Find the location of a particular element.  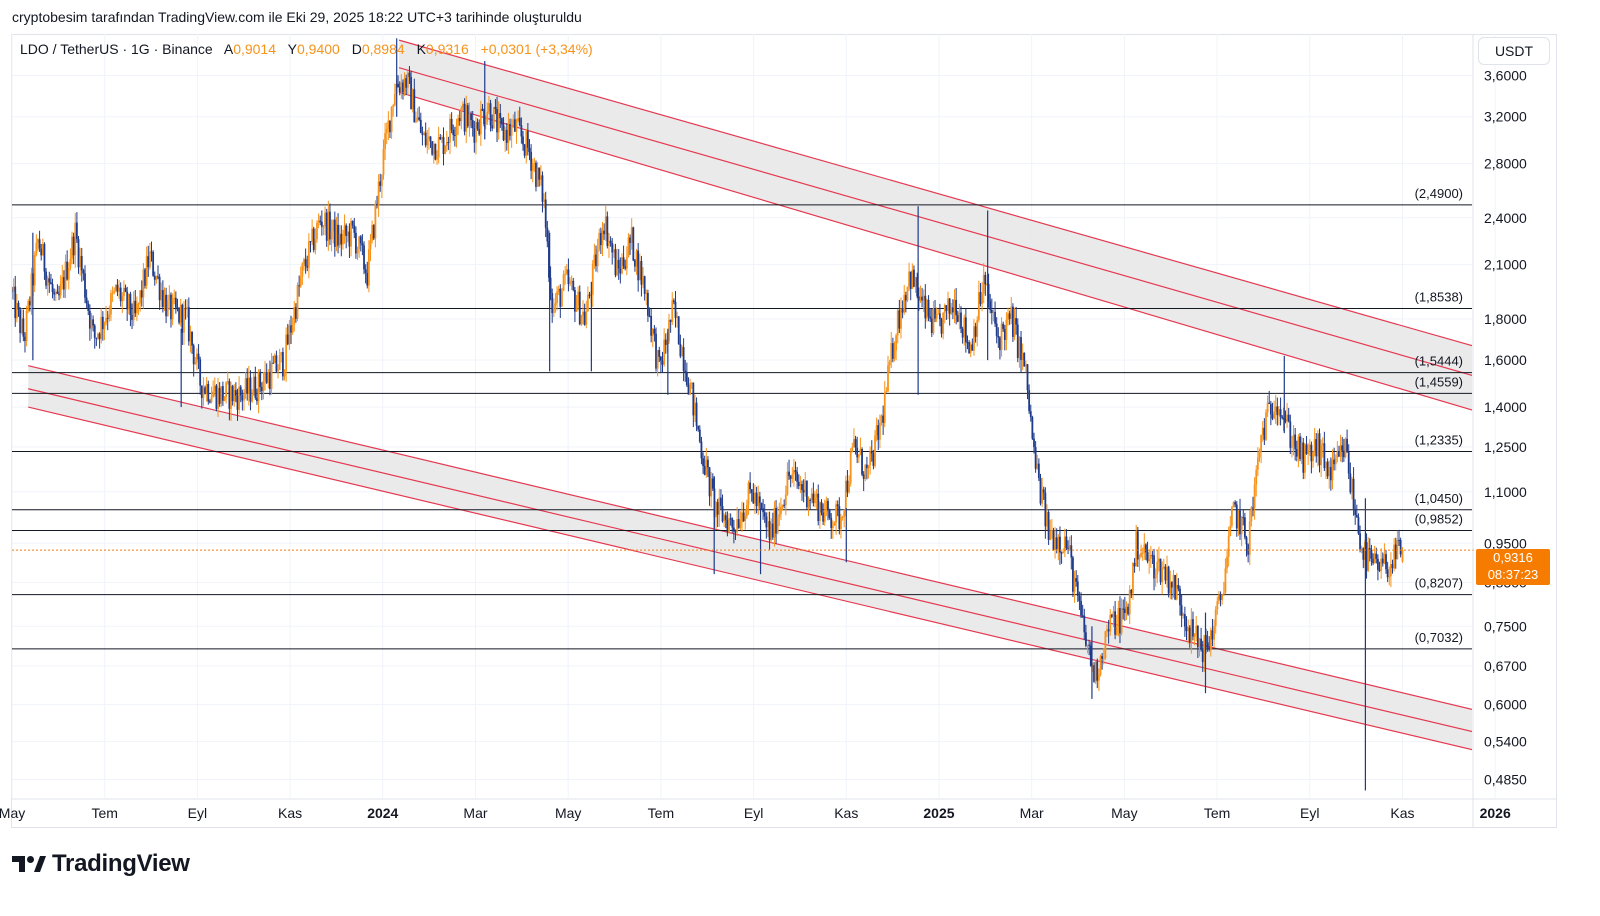

y-tick-label: 1,8000 is located at coordinates (1505, 319).